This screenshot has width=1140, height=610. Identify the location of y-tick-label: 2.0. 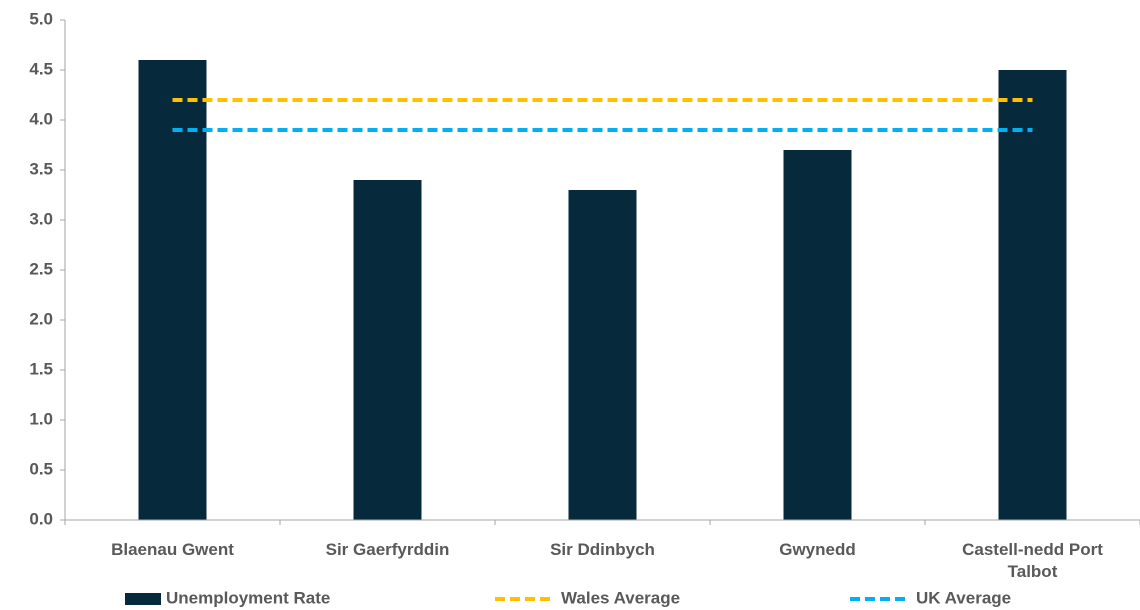
(41, 318).